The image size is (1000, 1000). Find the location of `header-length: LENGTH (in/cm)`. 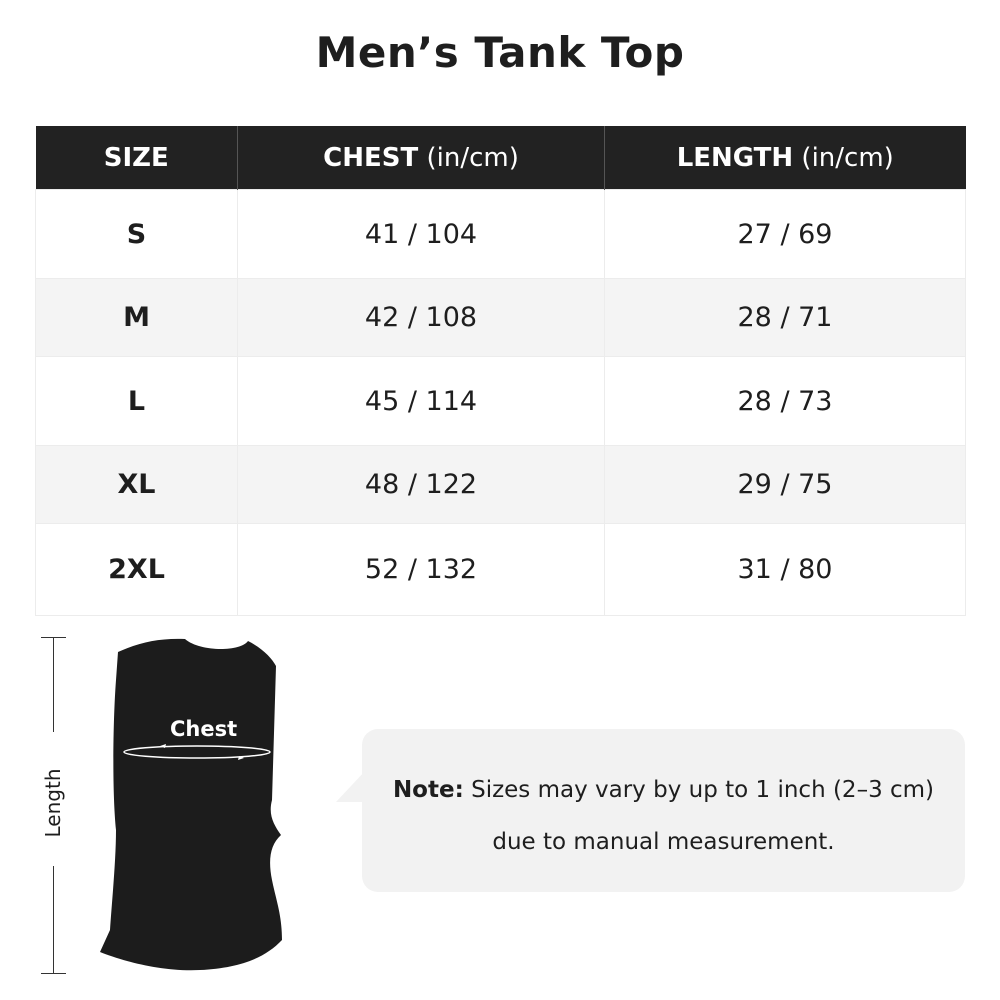

header-length: LENGTH (in/cm) is located at coordinates (785, 158).